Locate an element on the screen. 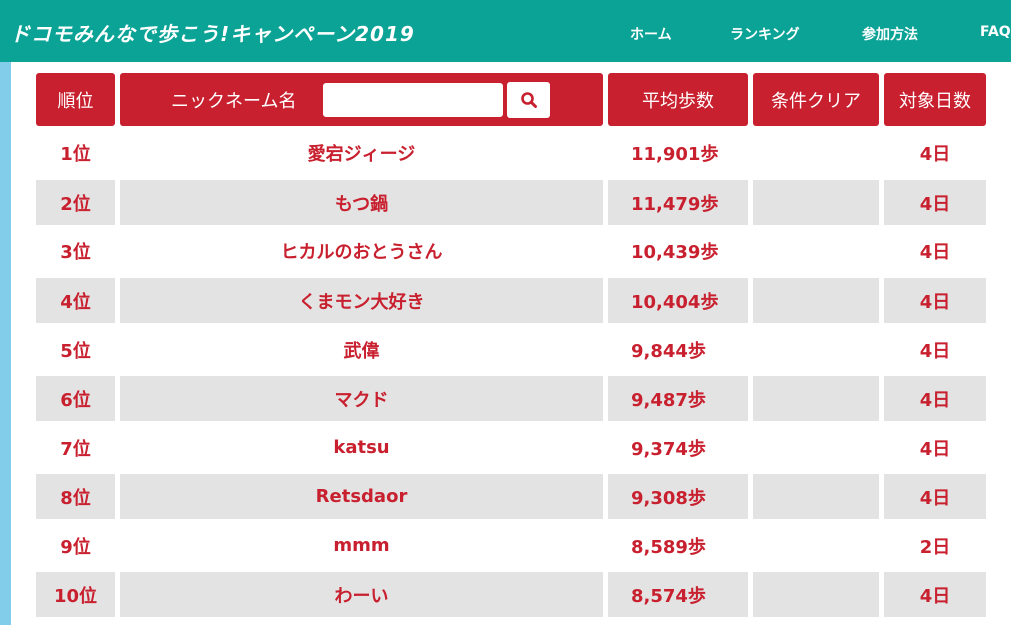 This screenshot has height=625, width=1011. table-row: 3位 ヒカルのおとうさん 10,439歩 4日 is located at coordinates (505, 250).